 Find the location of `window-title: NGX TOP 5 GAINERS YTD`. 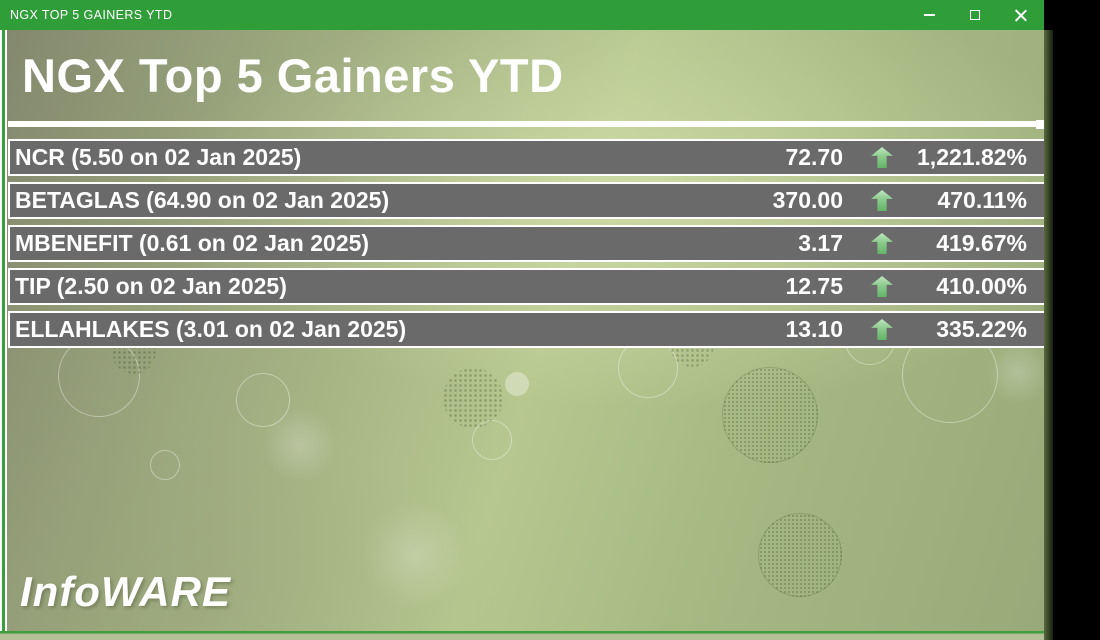

window-title: NGX TOP 5 GAINERS YTD is located at coordinates (91, 15).